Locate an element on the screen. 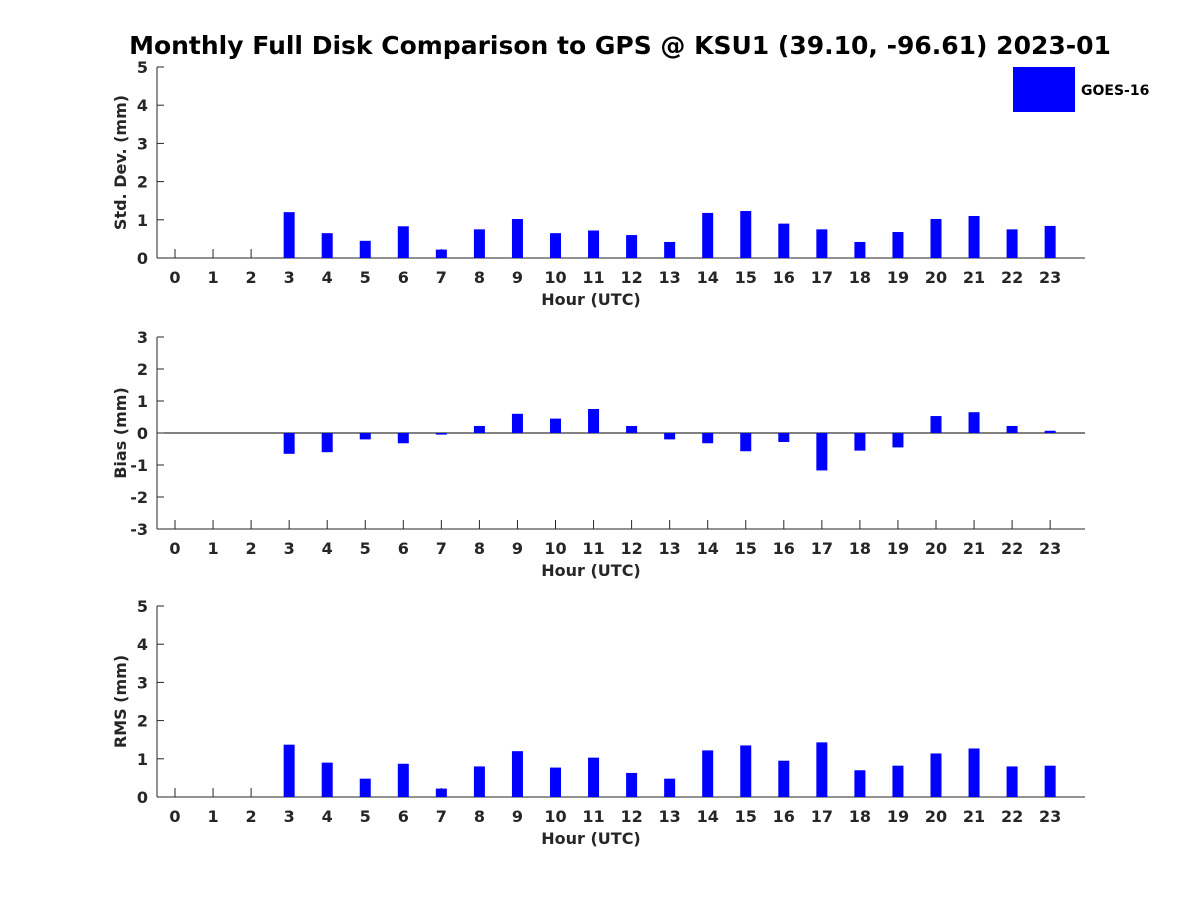 Image resolution: width=1200 pixels, height=900 pixels. legend-swatch is located at coordinates (1044, 89).